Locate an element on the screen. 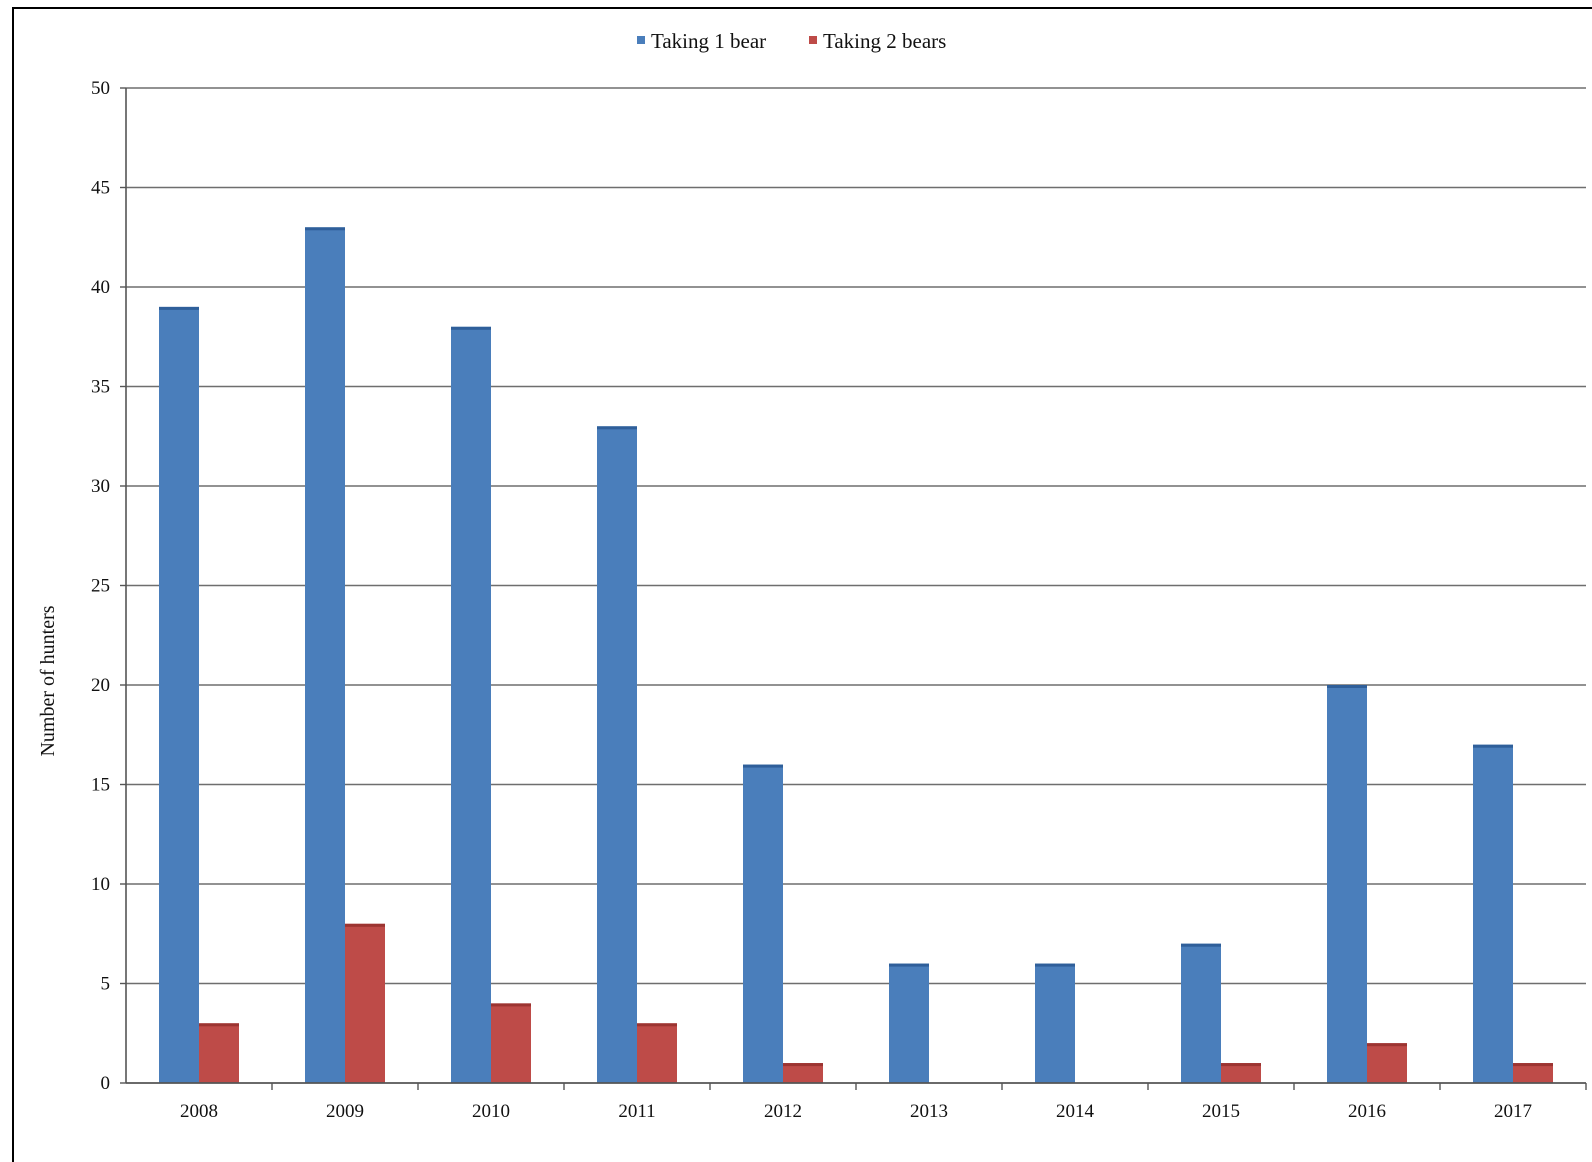  bar-taking-1-bear-2011 is located at coordinates (617, 754).